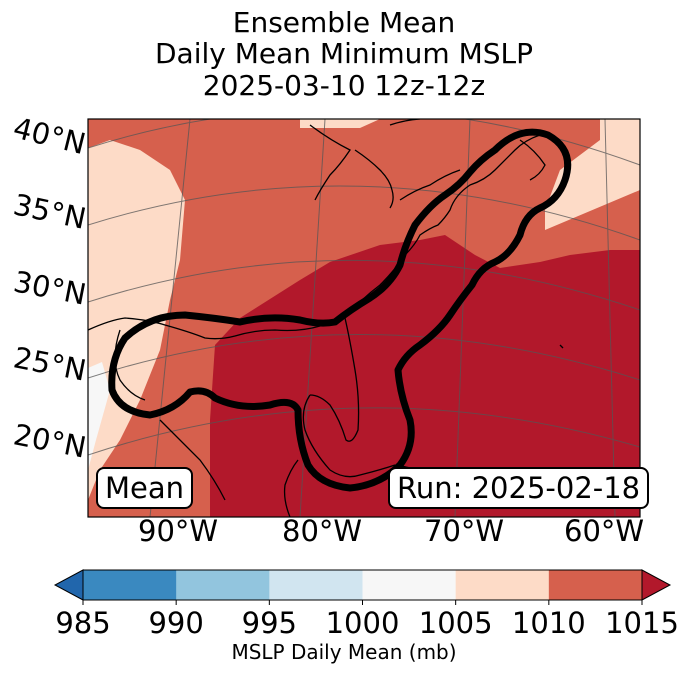 This screenshot has height=674, width=688. What do you see at coordinates (344, 85) in the screenshot?
I see `title-line-3: 2025-03-10 12z-12z` at bounding box center [344, 85].